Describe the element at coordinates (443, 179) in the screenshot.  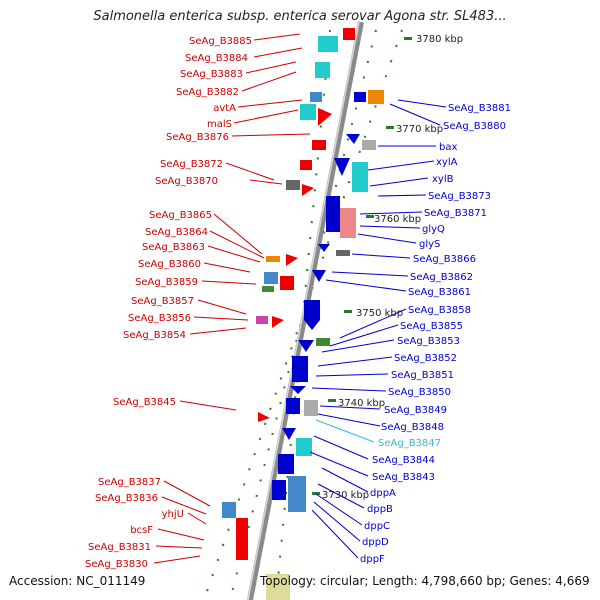
I see `gene-label: xylB` at that location.